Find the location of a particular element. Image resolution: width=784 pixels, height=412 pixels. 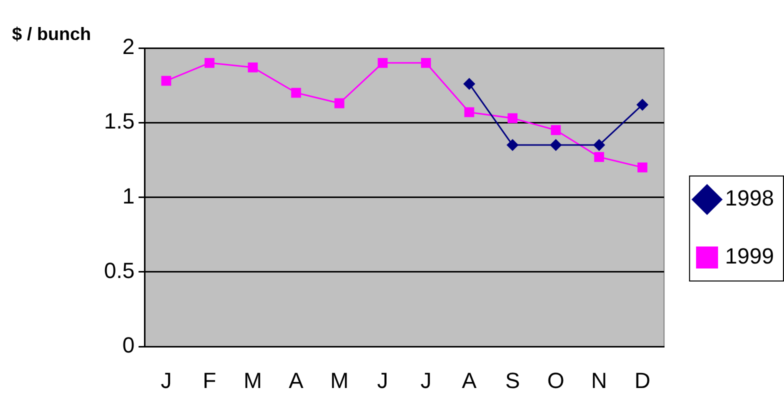

y-axis-title: $ / bunch is located at coordinates (52, 34).